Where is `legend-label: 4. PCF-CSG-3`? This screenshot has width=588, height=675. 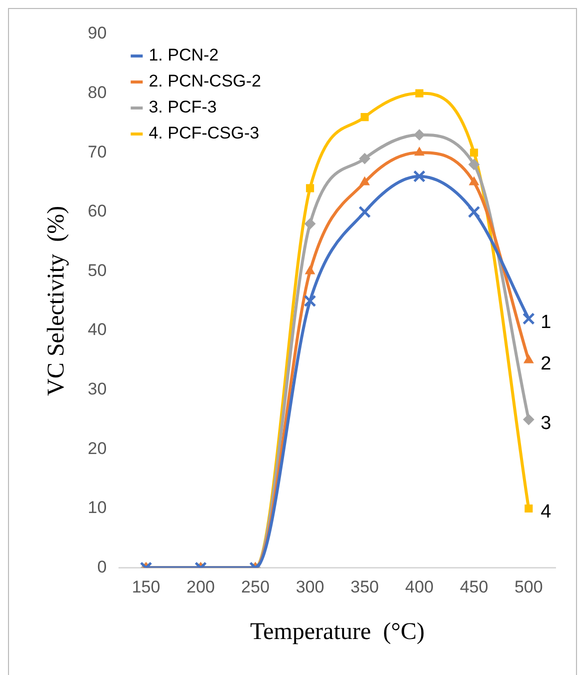 legend-label: 4. PCF-CSG-3 is located at coordinates (204, 133).